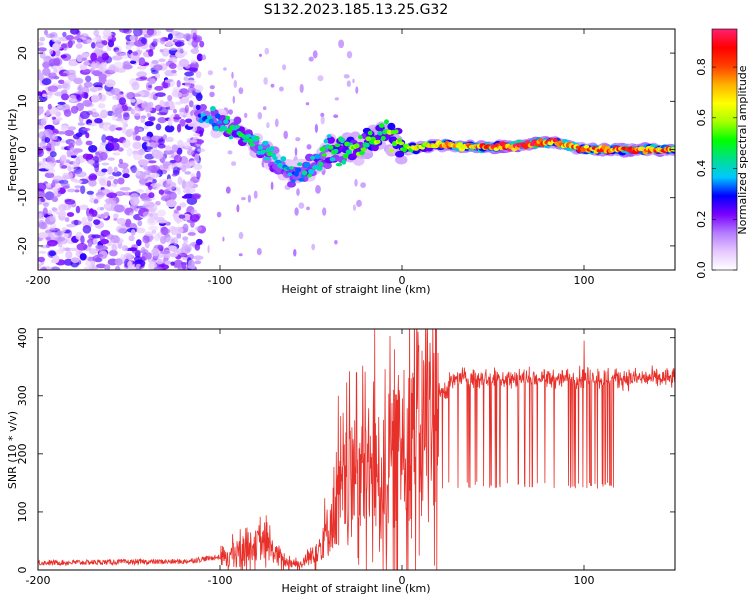 The height and width of the screenshot is (600, 750). Describe the element at coordinates (22, 395) in the screenshot. I see `y-tick-label: 300` at that location.